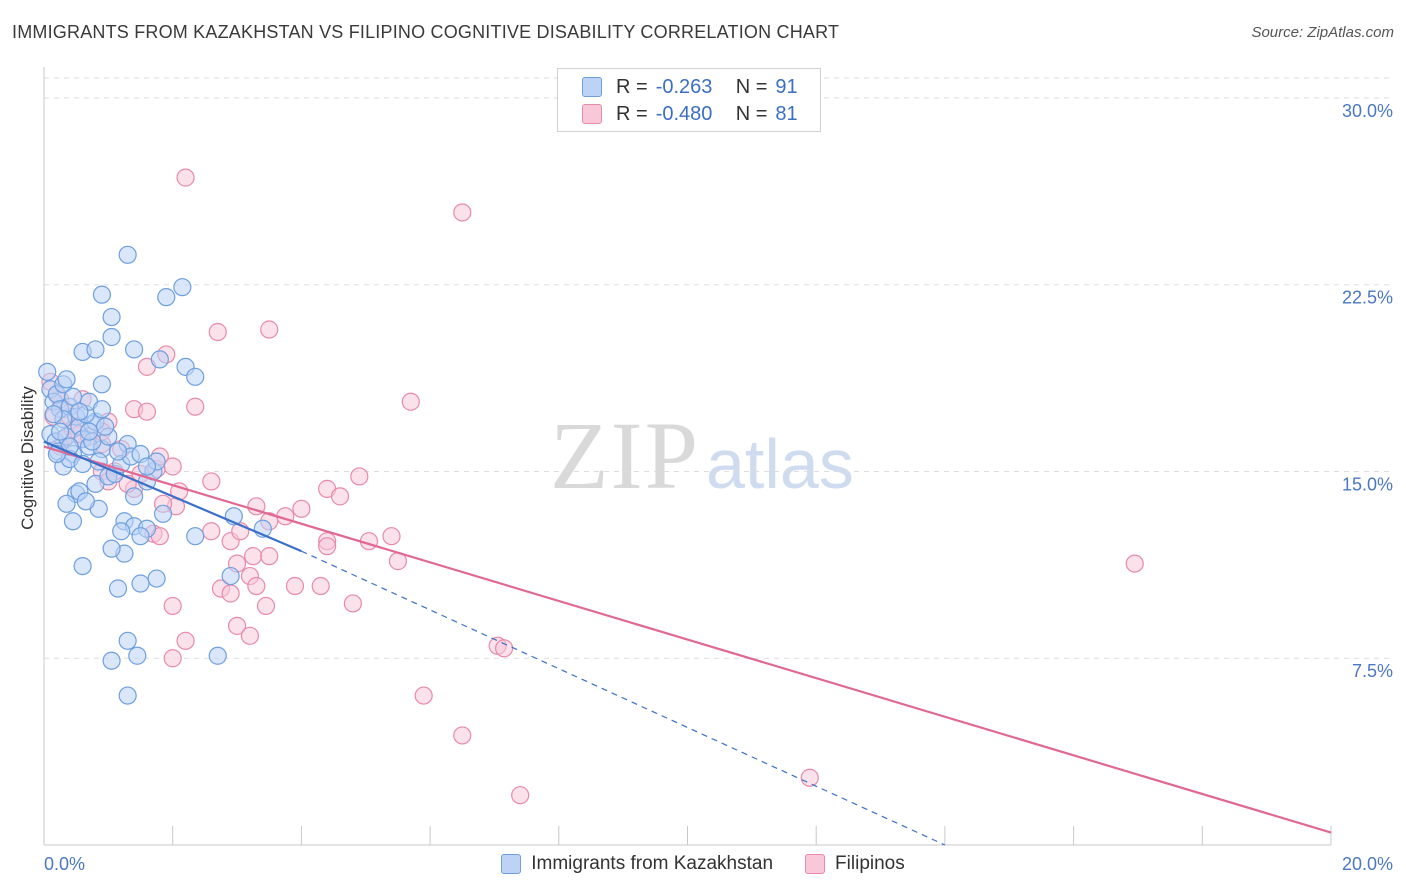 This screenshot has height=892, width=1406. I want to click on legend-item-filipinos: Filipinos, so click(855, 864).